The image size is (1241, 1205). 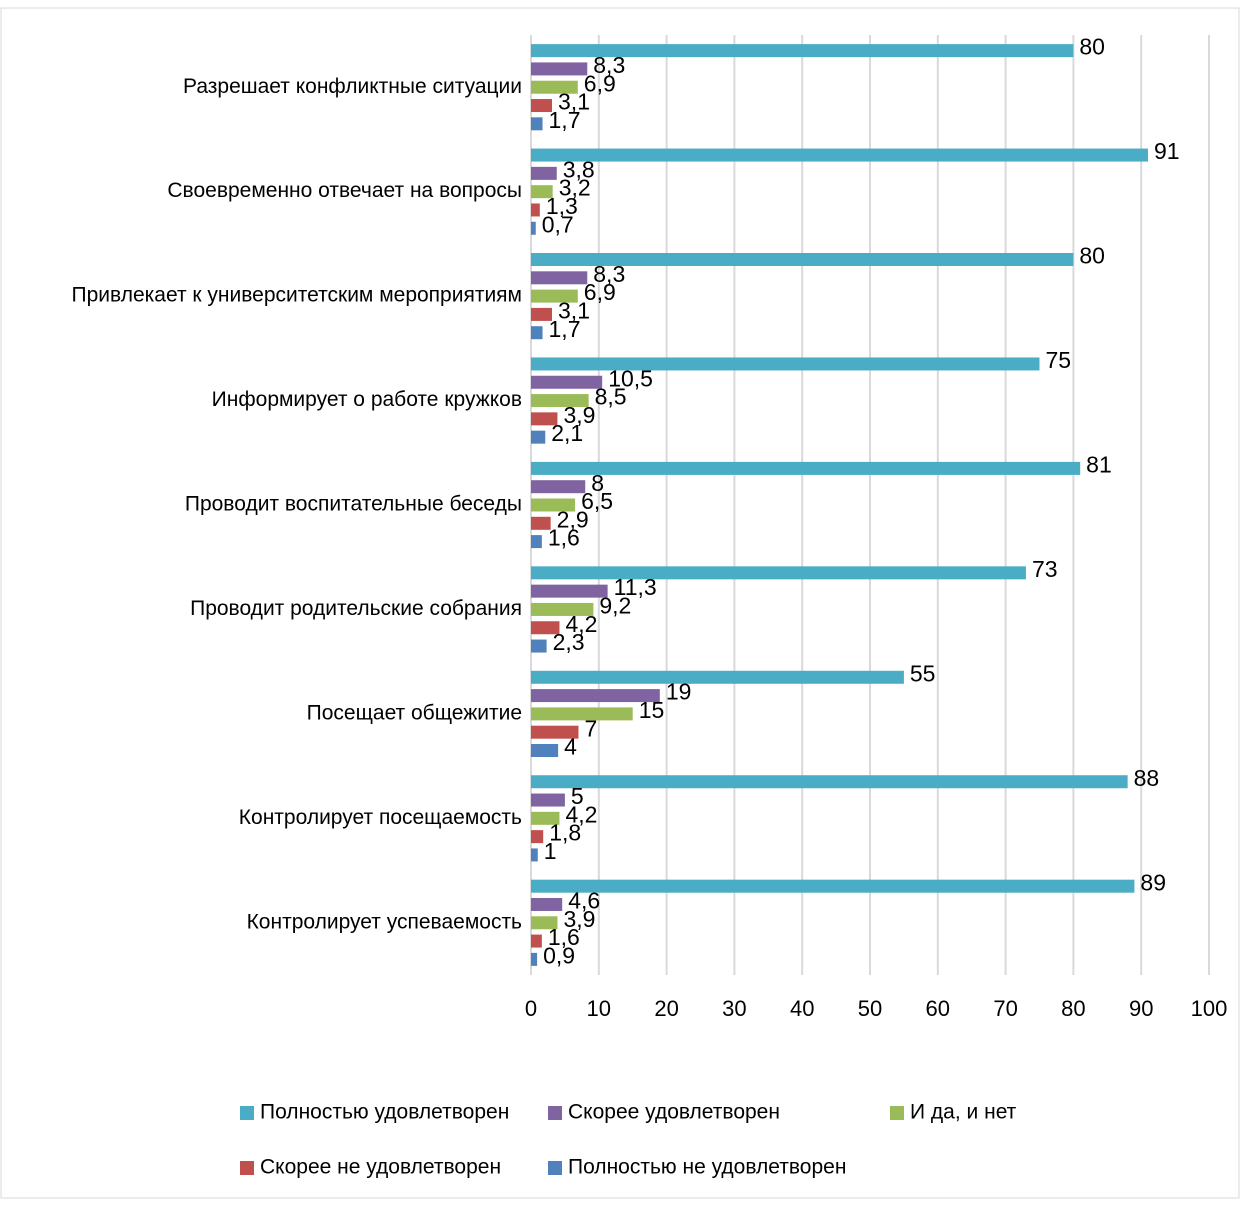 I want to click on value-label: 4, so click(x=570, y=747).